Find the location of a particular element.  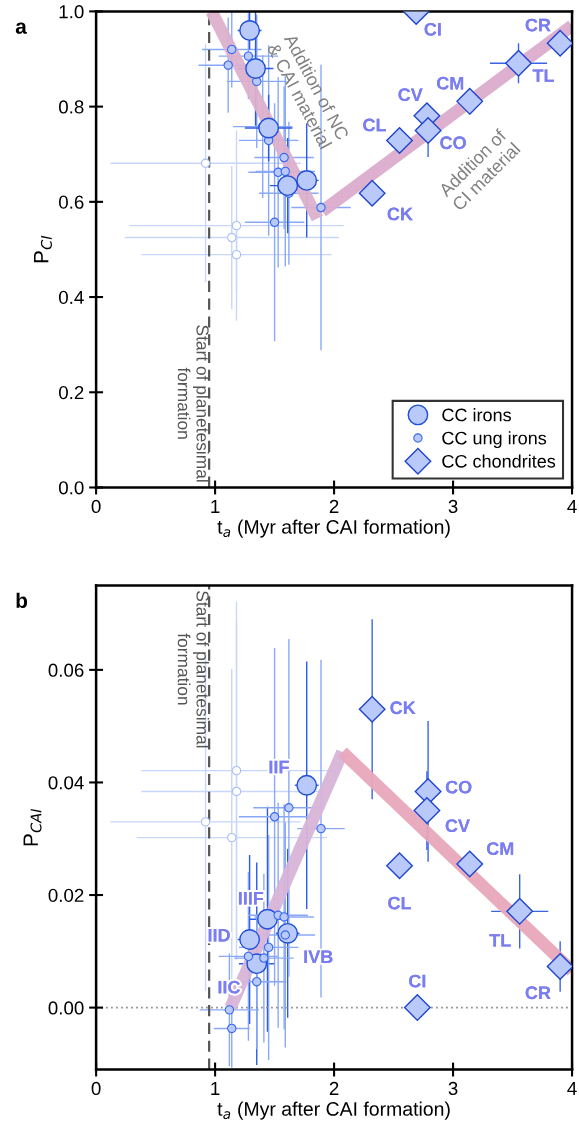

y-tick-label: 0.8 is located at coordinates (71, 107).